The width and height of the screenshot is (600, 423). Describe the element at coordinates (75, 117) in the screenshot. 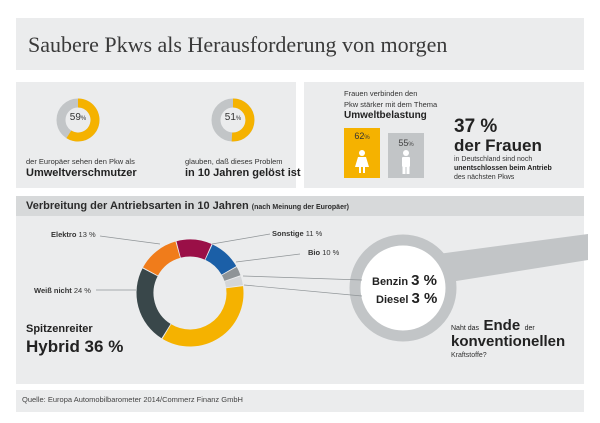

I see `stat1-percent-value: 59` at that location.